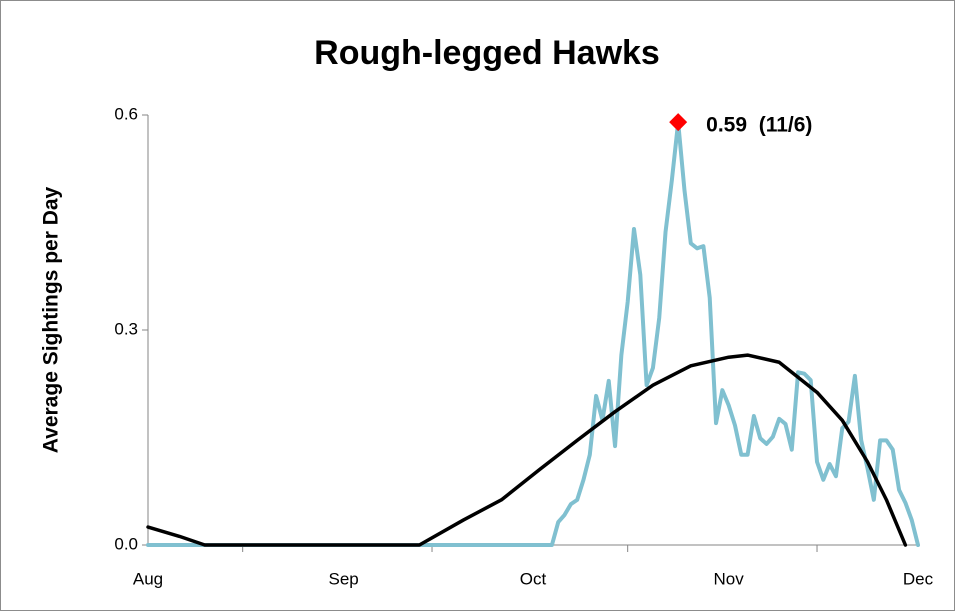 The height and width of the screenshot is (612, 956). What do you see at coordinates (51, 319) in the screenshot?
I see `y-axis-label: Average Sightings per Day` at bounding box center [51, 319].